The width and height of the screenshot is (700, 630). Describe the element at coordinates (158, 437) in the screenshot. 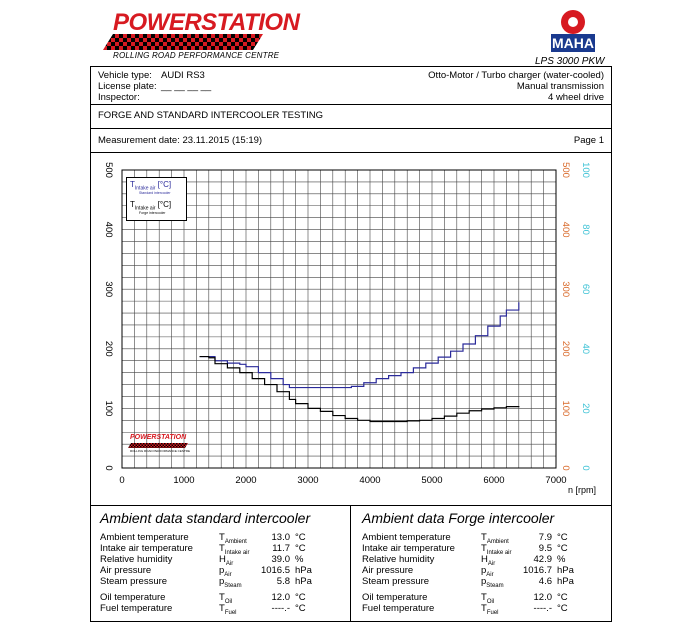

I see `chart-watermark-logo: POWERSTATION` at that location.